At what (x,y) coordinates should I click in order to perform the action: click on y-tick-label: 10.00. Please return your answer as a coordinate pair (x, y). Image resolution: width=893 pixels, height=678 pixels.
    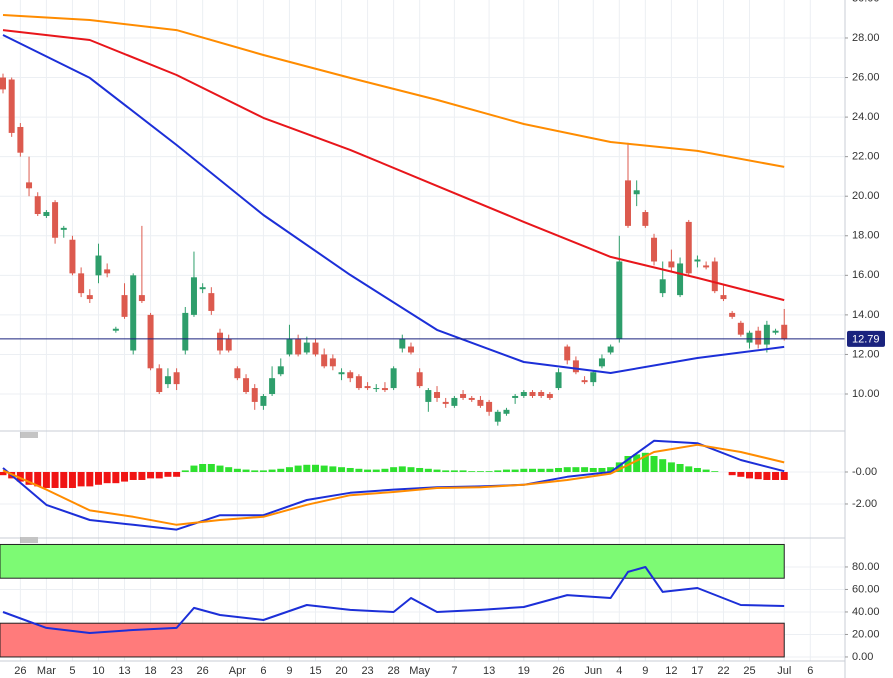
    Looking at the image, I should click on (866, 394).